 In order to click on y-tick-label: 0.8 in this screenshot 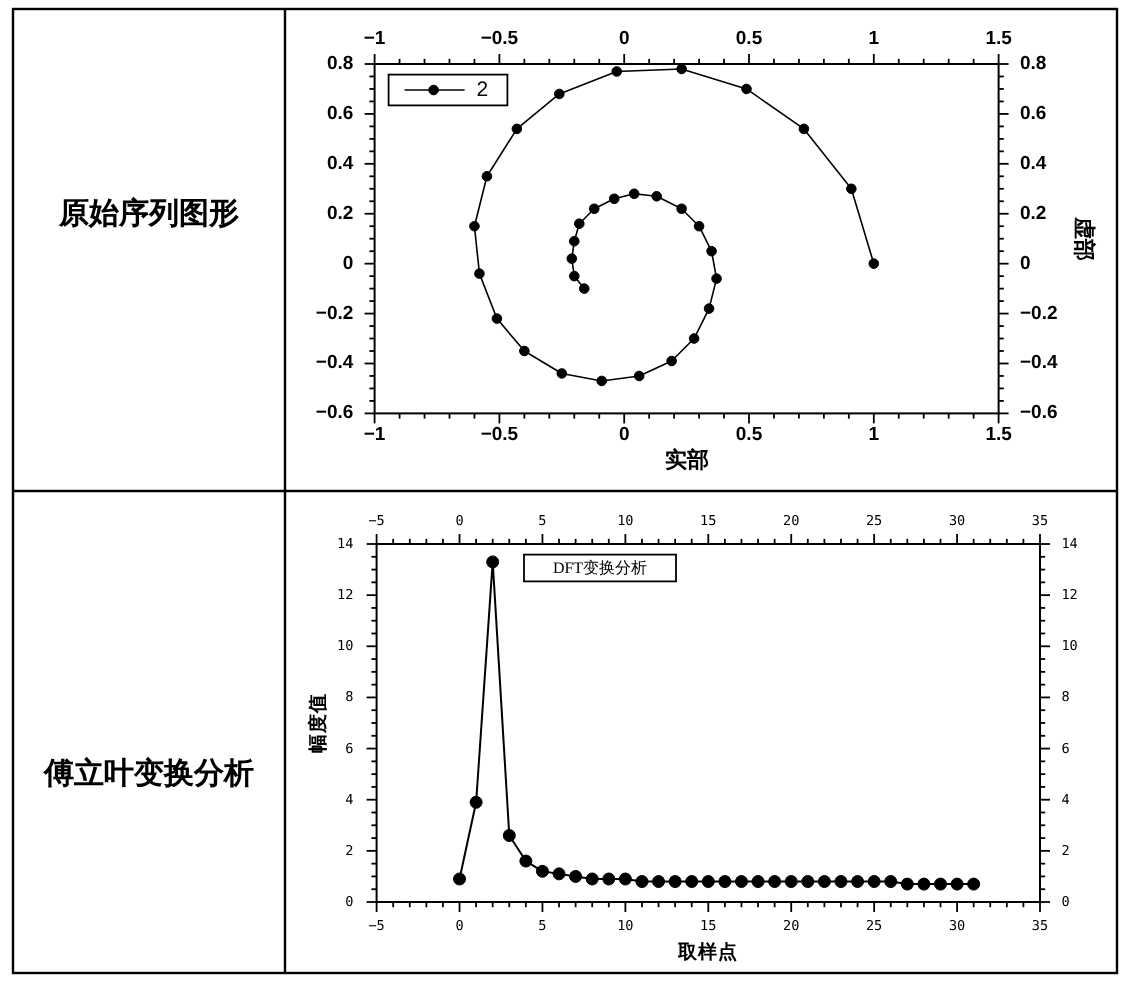, I will do `click(340, 64)`.